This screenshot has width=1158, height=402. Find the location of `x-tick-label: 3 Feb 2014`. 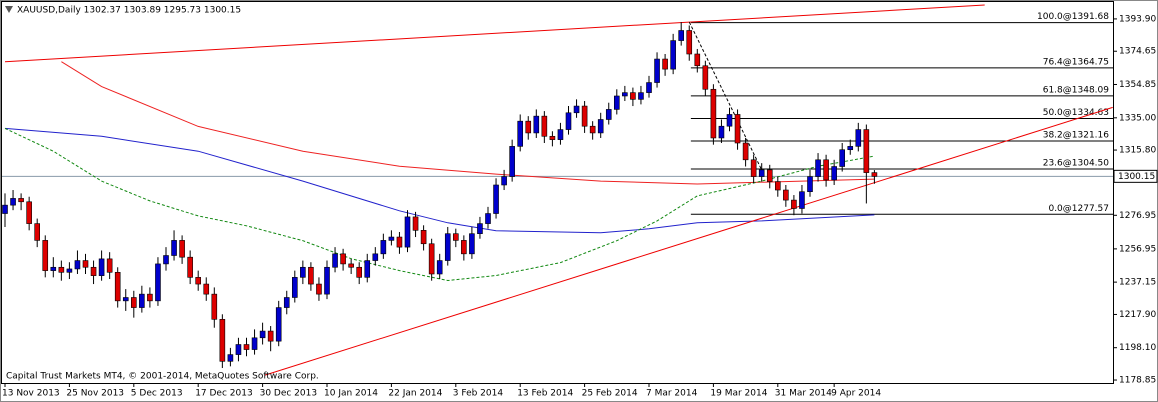

x-tick-label: 3 Feb 2014 is located at coordinates (478, 394).